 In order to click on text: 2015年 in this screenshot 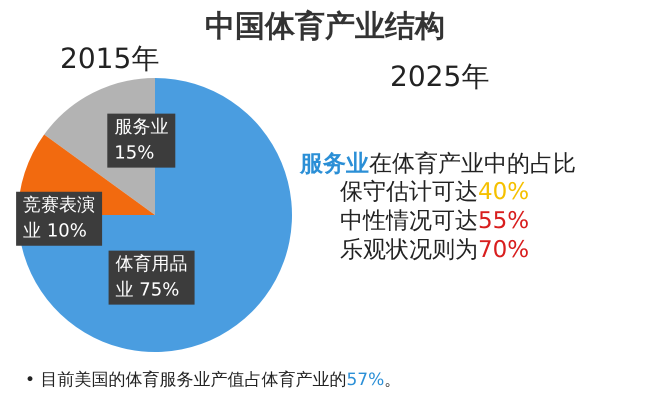, I will do `click(110, 59)`.